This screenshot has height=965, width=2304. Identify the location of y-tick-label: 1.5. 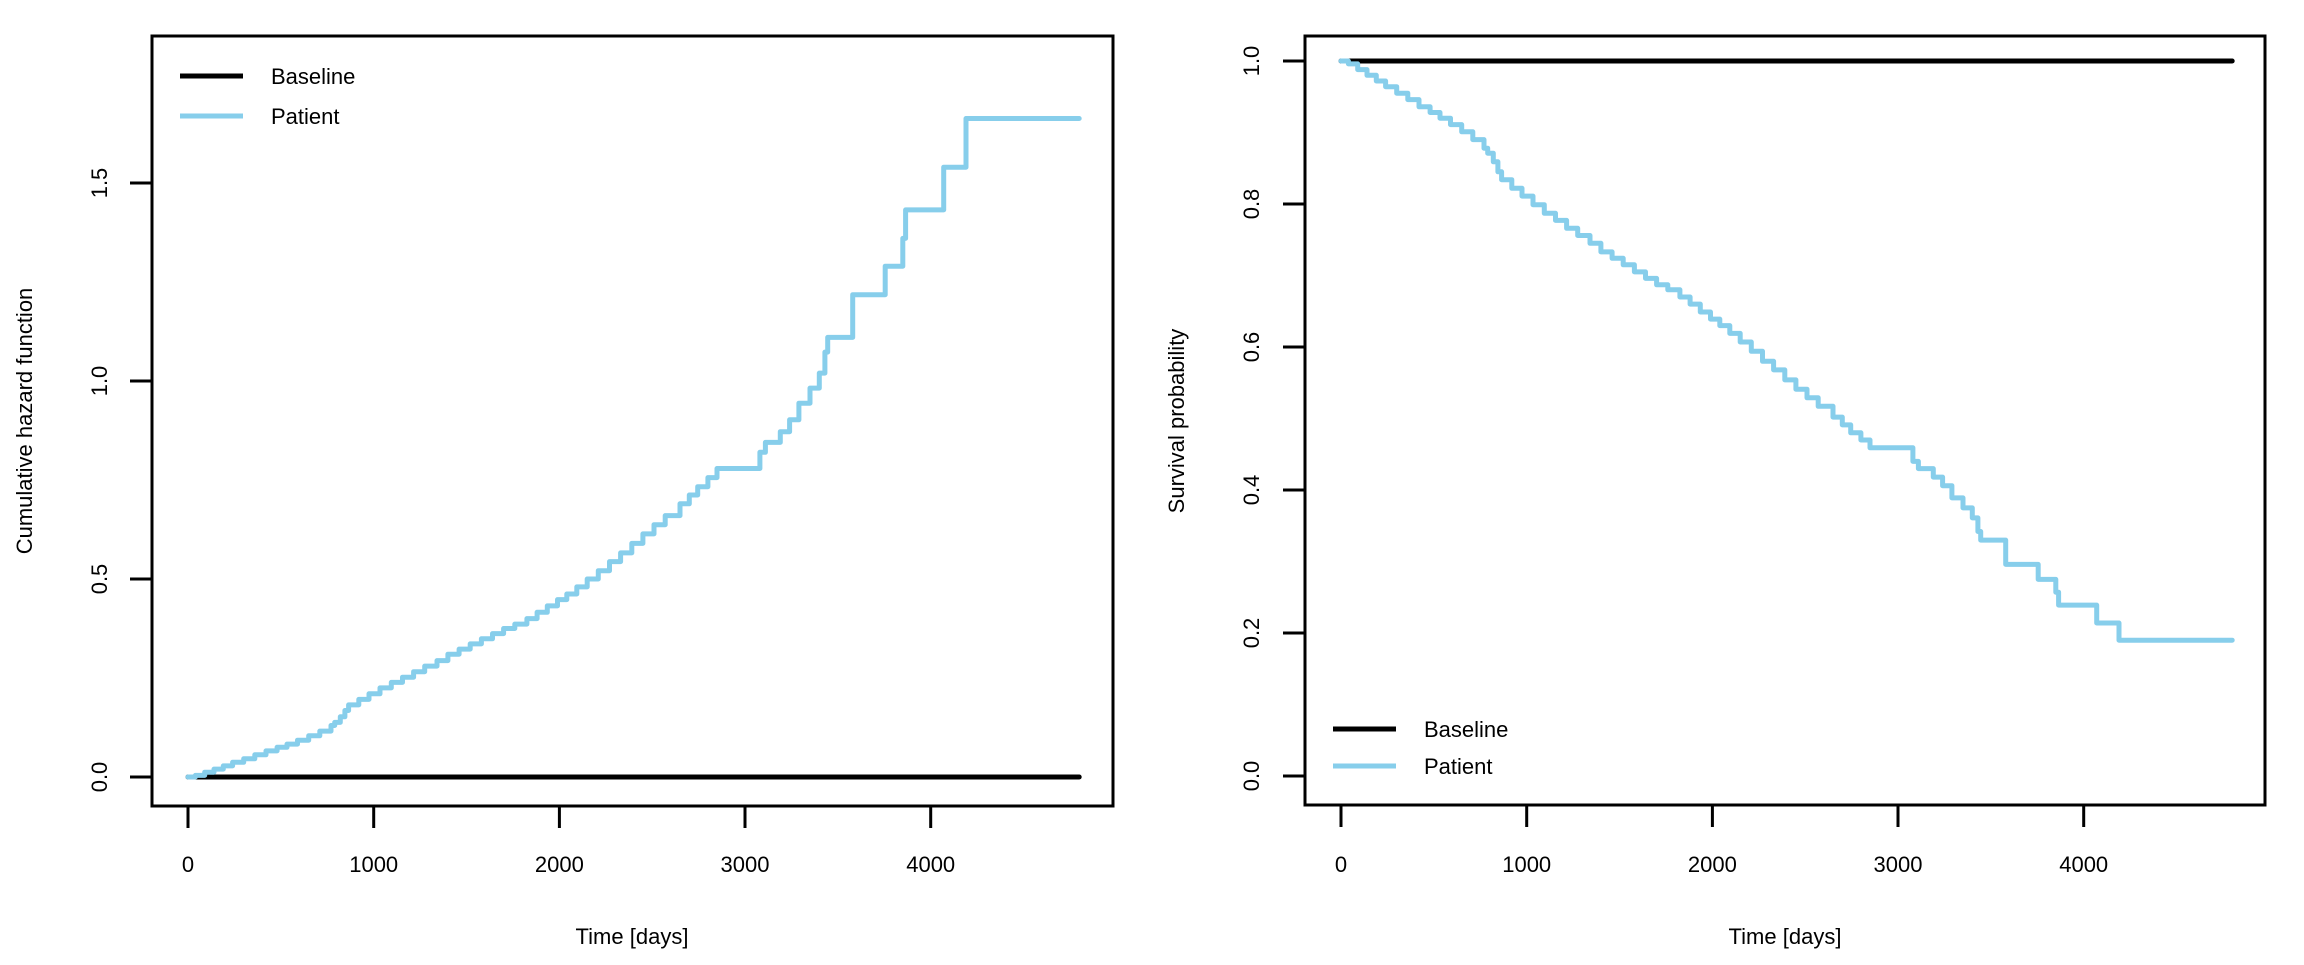
(99, 183).